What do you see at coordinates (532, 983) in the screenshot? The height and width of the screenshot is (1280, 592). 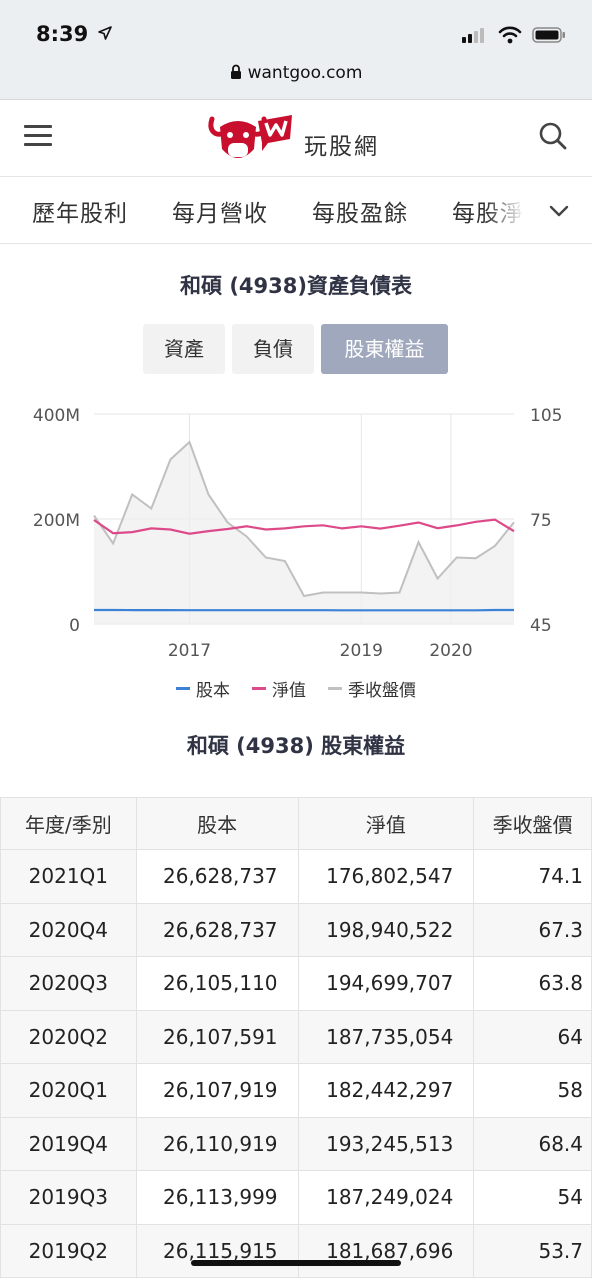 I see `cell-price: 63.8` at bounding box center [532, 983].